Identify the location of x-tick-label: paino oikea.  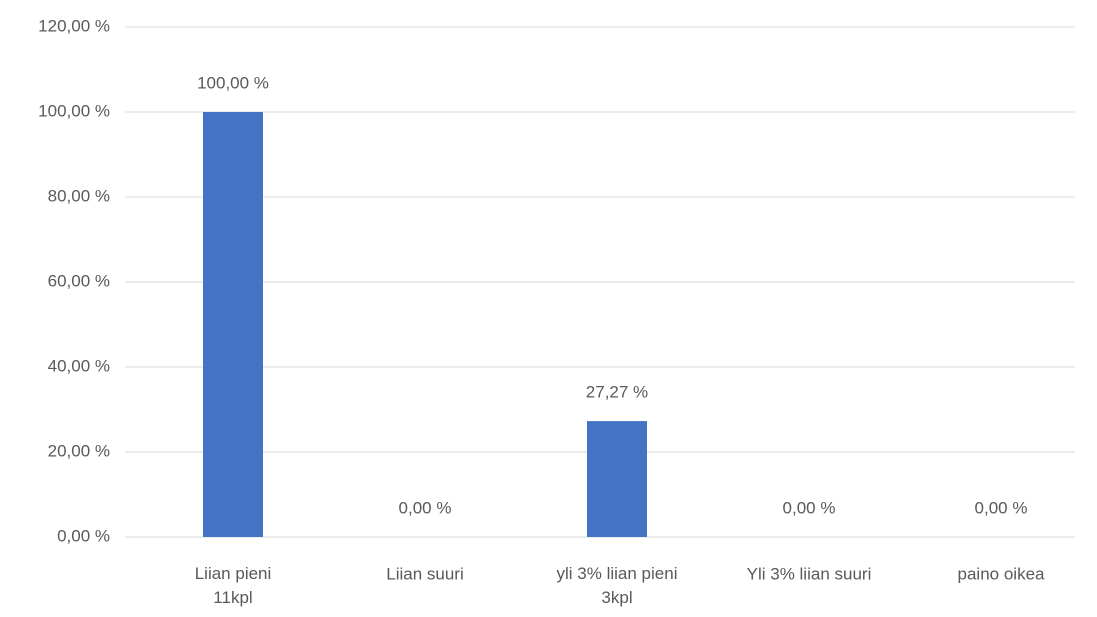
(1002, 573).